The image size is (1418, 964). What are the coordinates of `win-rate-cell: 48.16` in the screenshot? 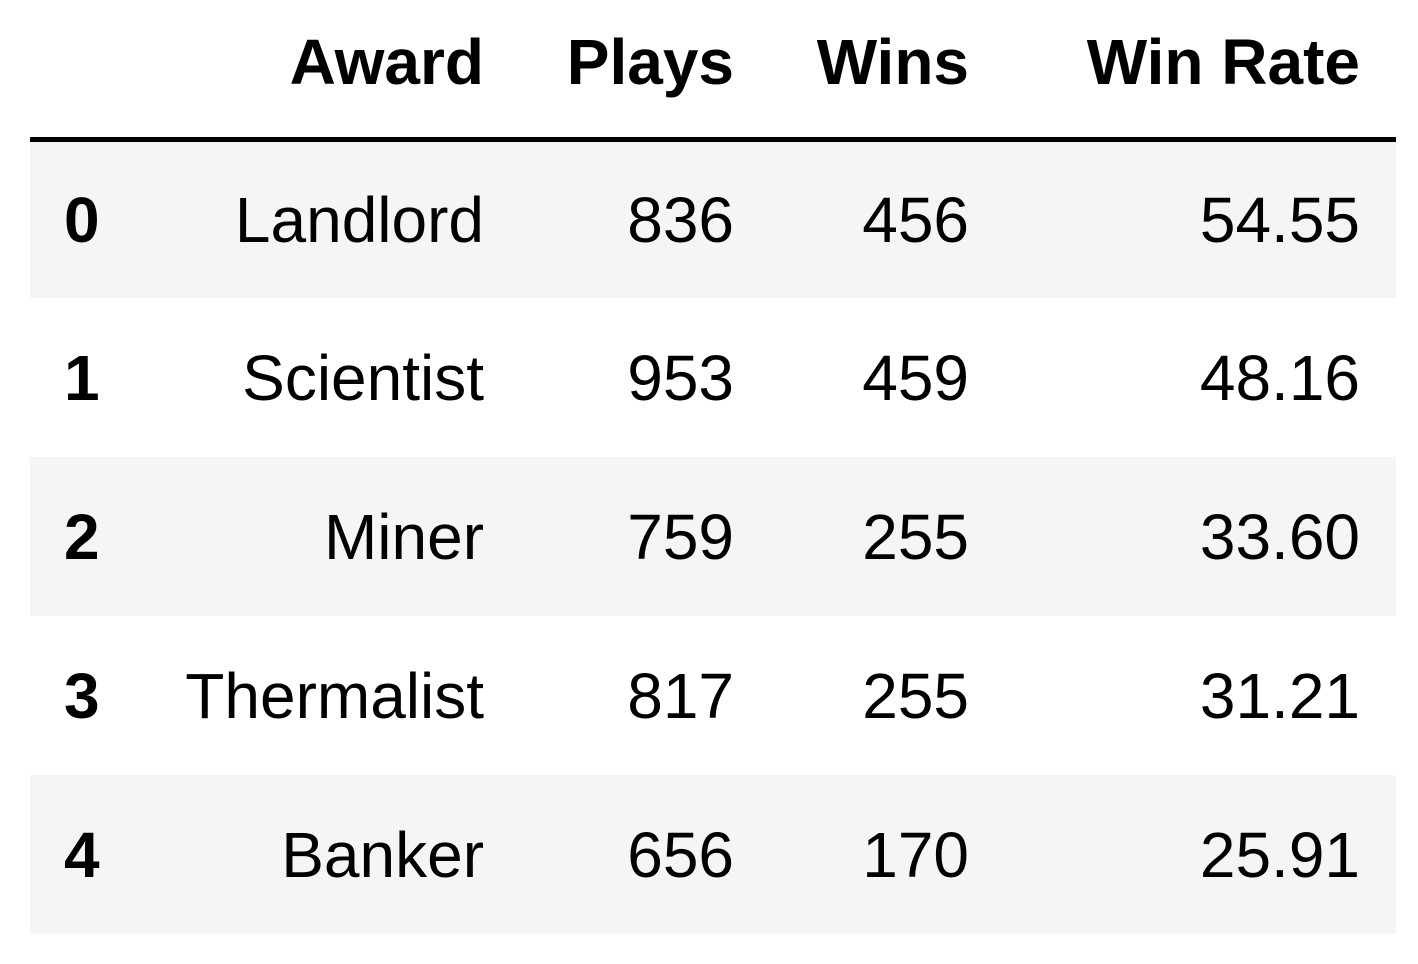 It's located at (1279, 377).